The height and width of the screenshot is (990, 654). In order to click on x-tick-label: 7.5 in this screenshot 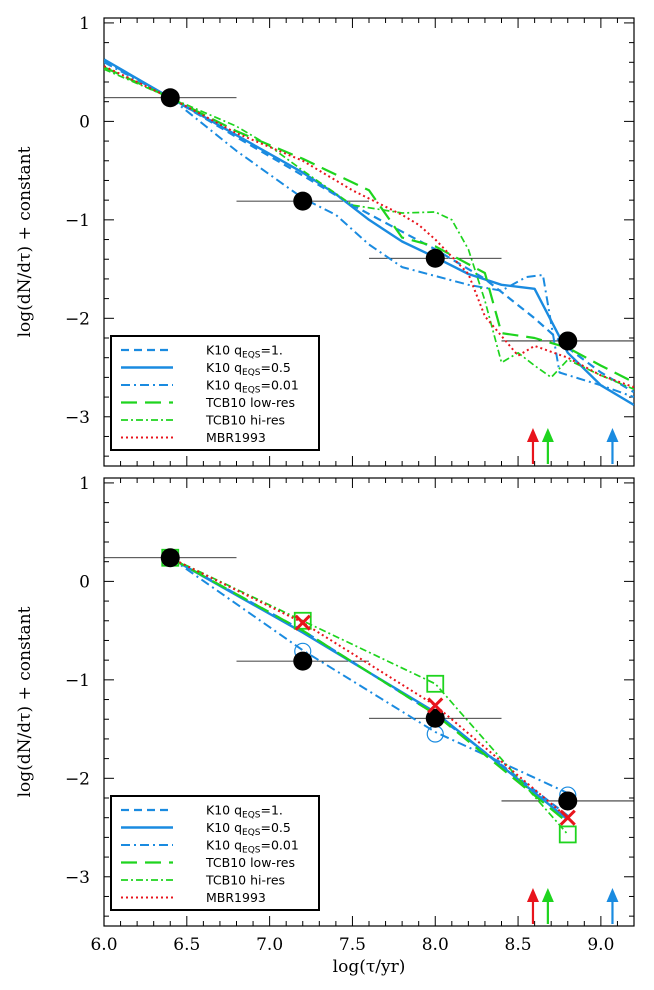, I will do `click(352, 945)`.